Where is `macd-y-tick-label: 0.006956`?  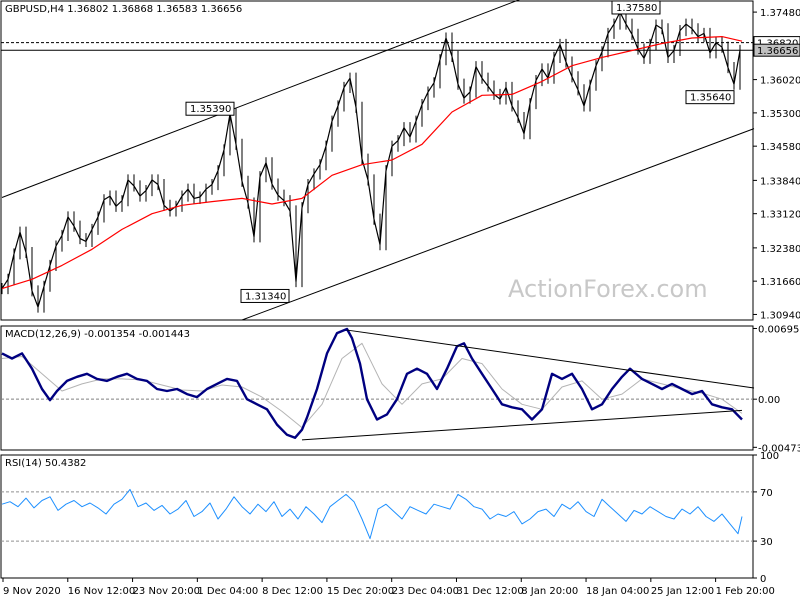 macd-y-tick-label: 0.006956 is located at coordinates (779, 329).